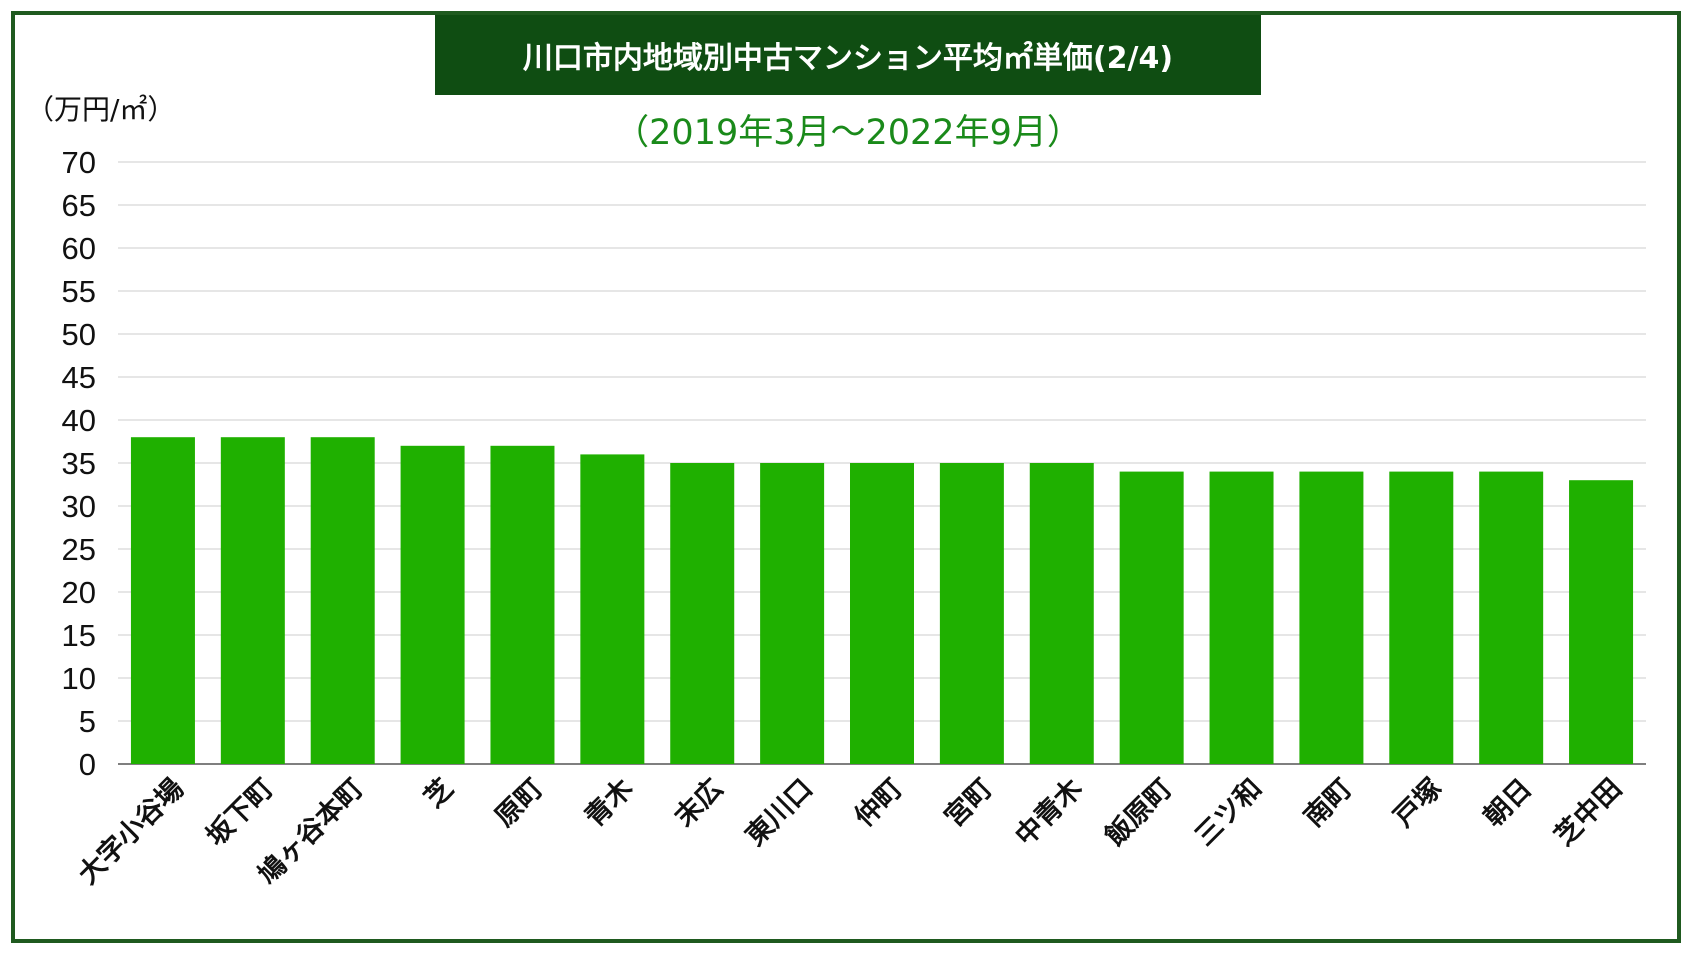 The image size is (1696, 956). I want to click on y-tick-label: 30, so click(79, 506).